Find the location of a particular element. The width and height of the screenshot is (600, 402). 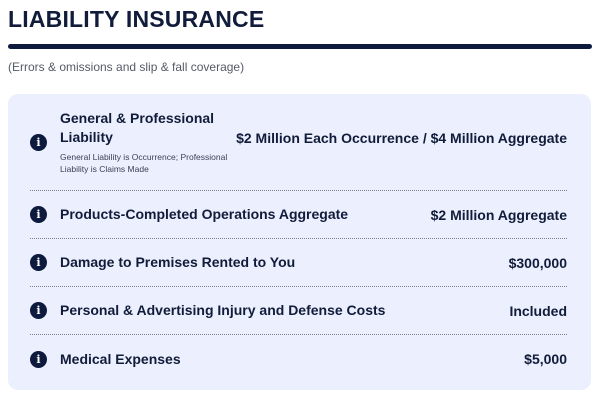

coverage-label-group: Medical Expenses is located at coordinates (292, 359).